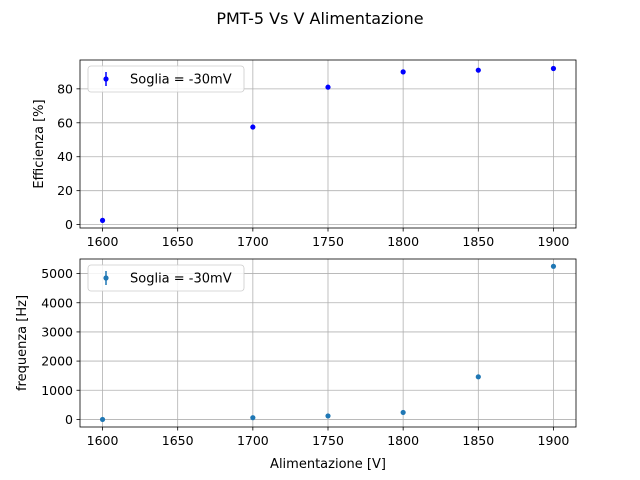 The image size is (640, 480). Describe the element at coordinates (65, 156) in the screenshot. I see `y-tick-label: 40` at that location.